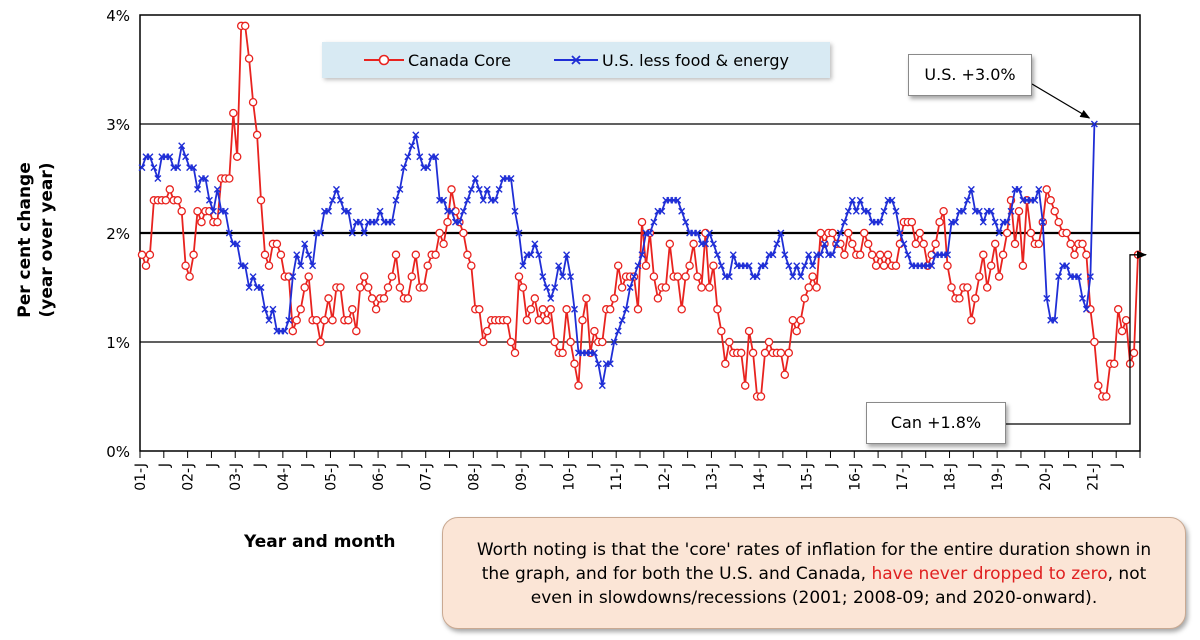  I want to click on x-tick-label: 21-J, so click(1093, 477).